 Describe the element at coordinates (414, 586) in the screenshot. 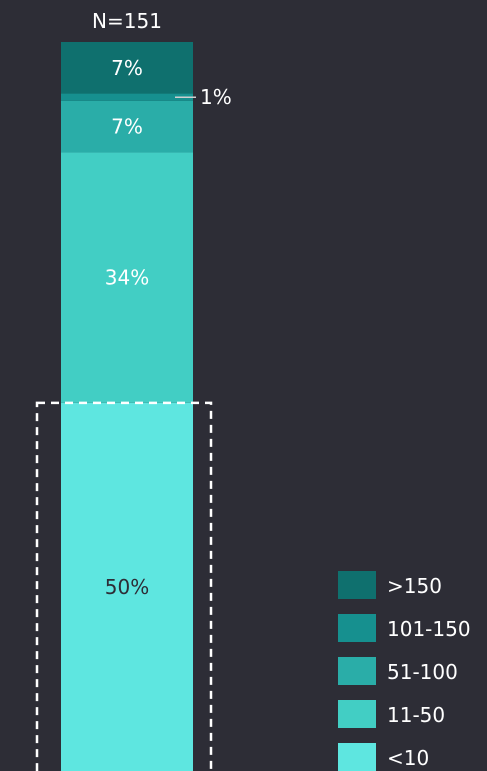

I see `legend-label-gt-150: >150` at that location.